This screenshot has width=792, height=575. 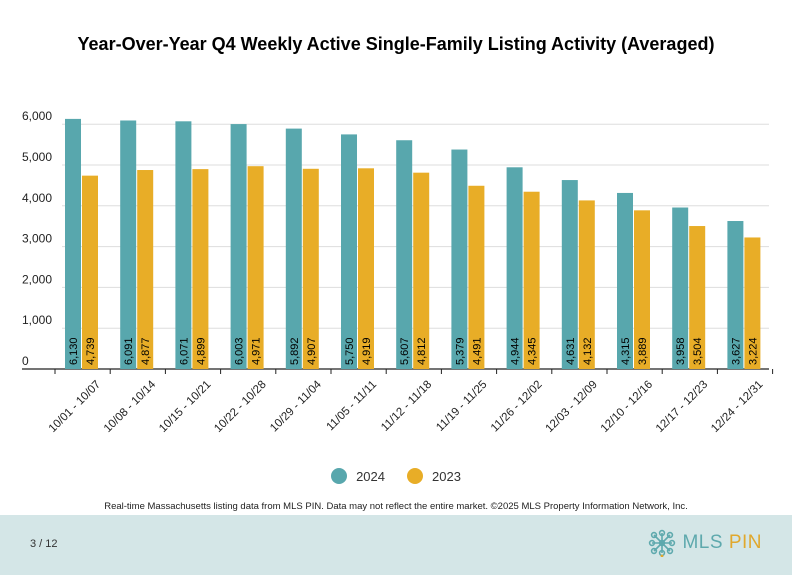 What do you see at coordinates (37, 320) in the screenshot?
I see `y-tick-label: 1,000` at bounding box center [37, 320].